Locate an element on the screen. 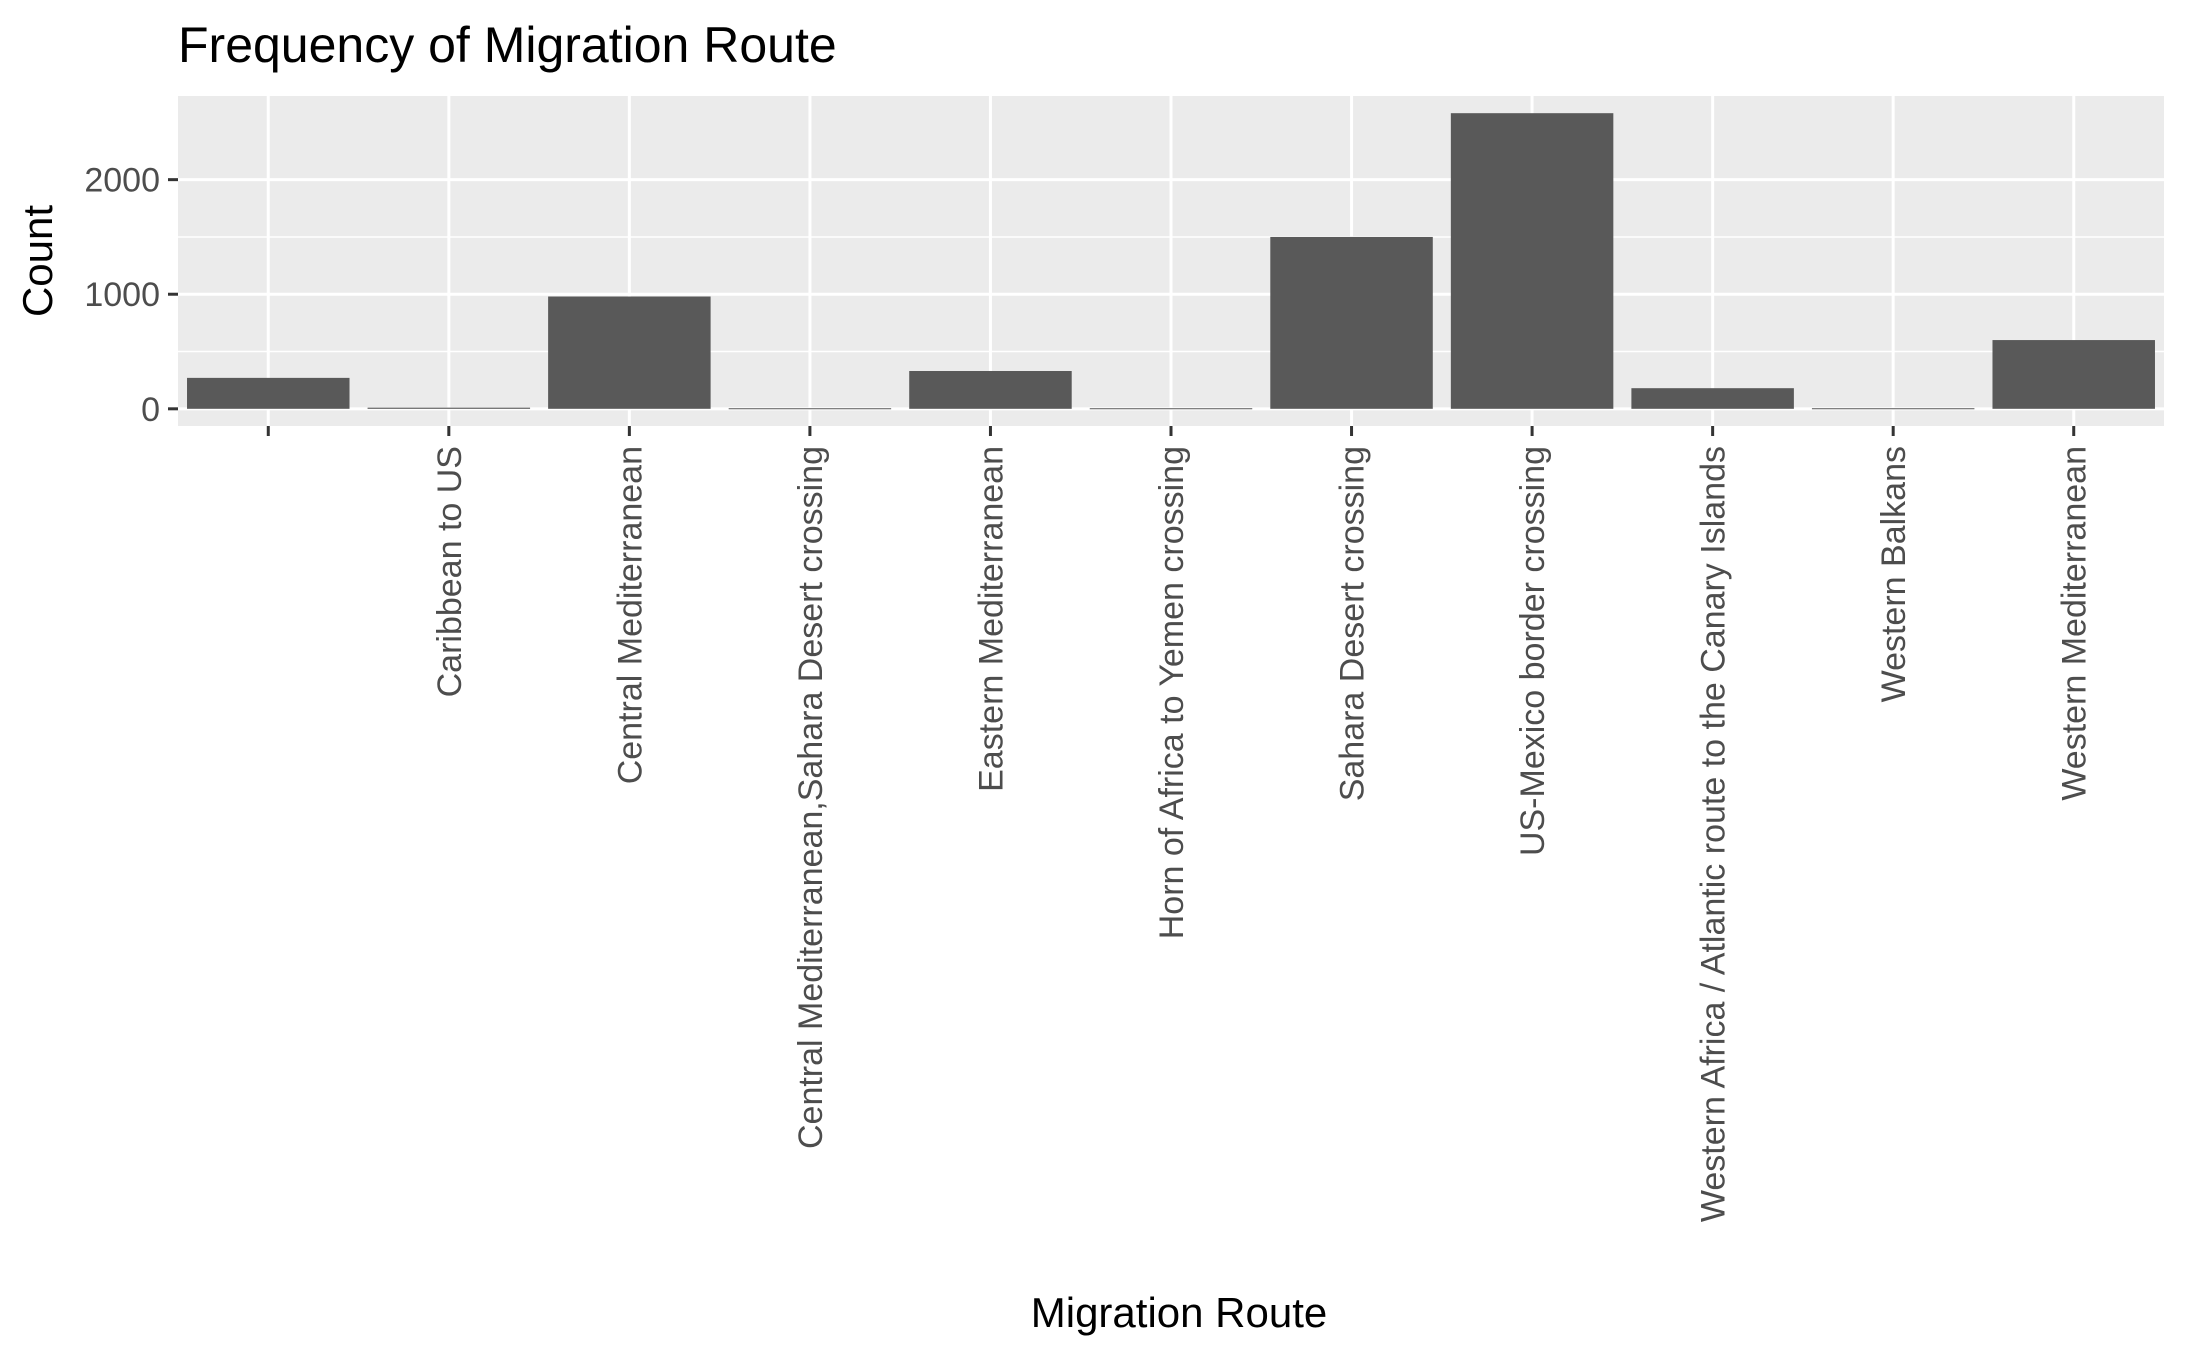 Image resolution: width=2200 pixels, height=1362 pixels. x-tick-label: Western Balkans is located at coordinates (1894, 574).